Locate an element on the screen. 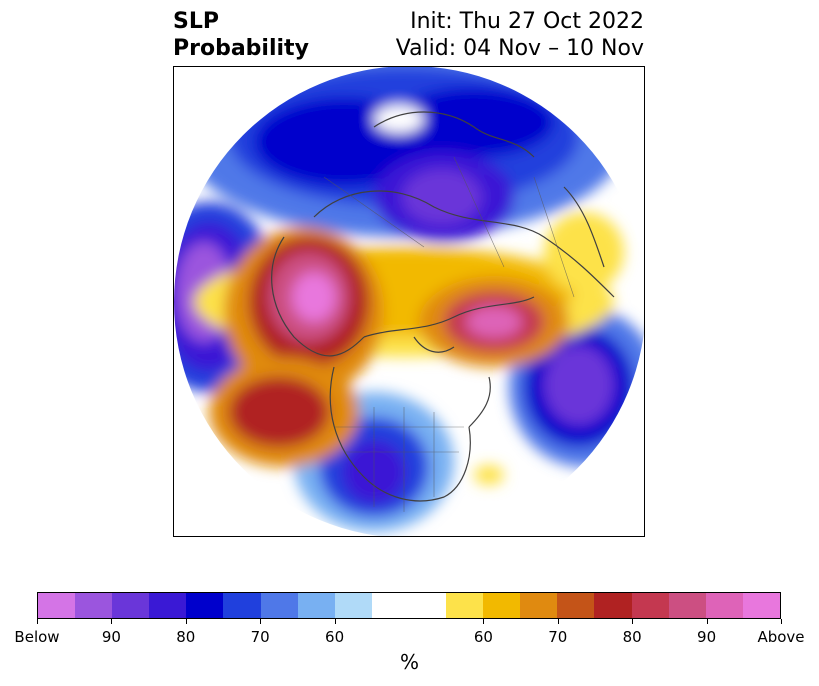 Image resolution: width=819 pixels, height=686 pixels. title-line-2: Probability is located at coordinates (241, 48).